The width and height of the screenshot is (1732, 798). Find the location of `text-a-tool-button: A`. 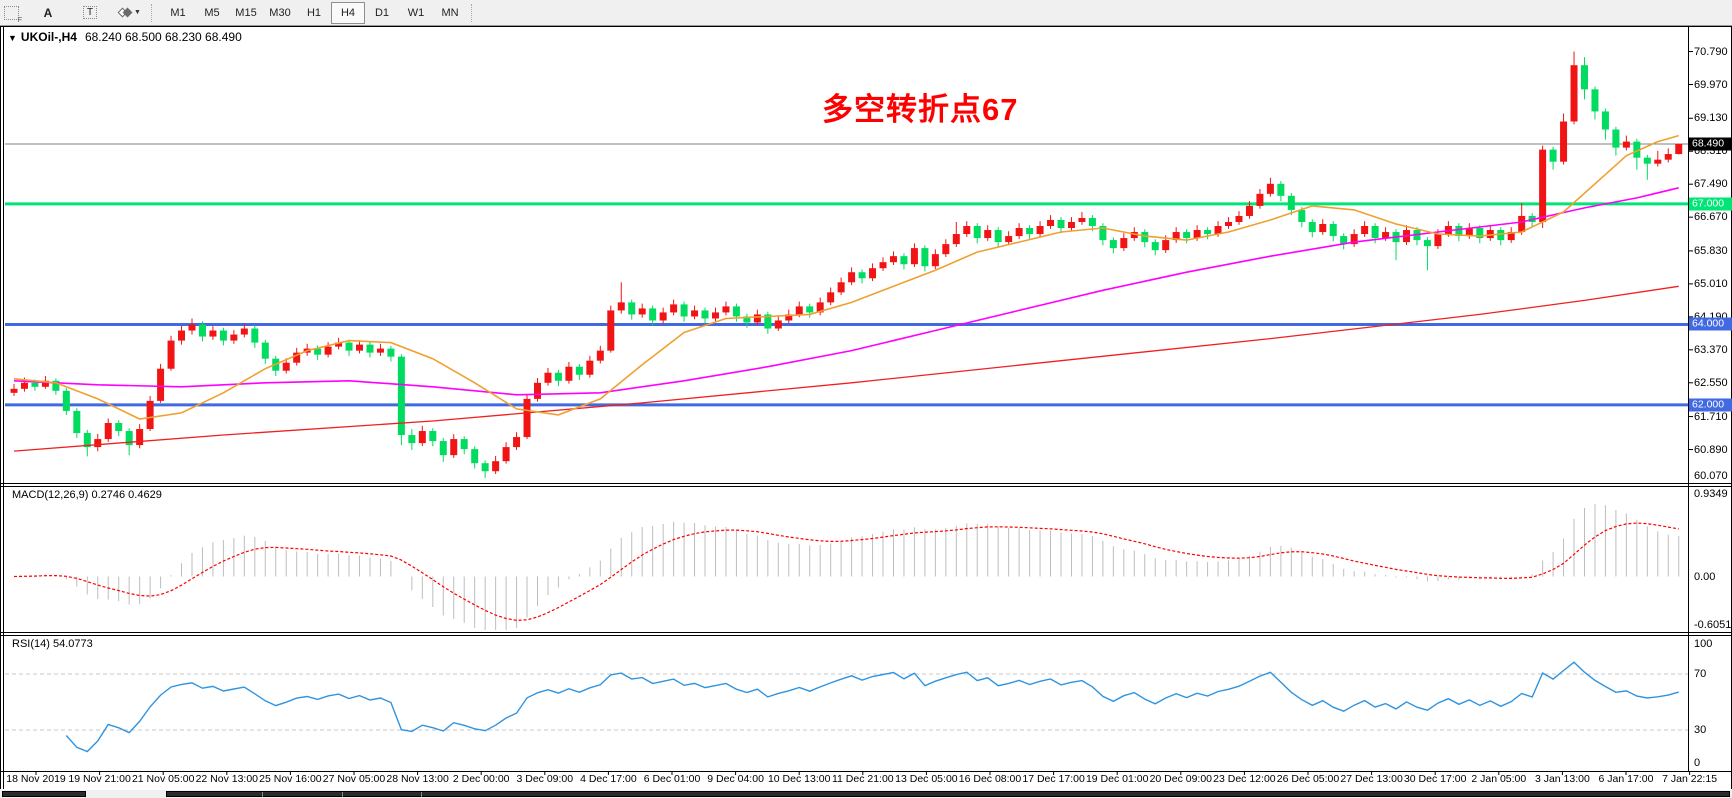

text-a-tool-button: A is located at coordinates (48, 12).